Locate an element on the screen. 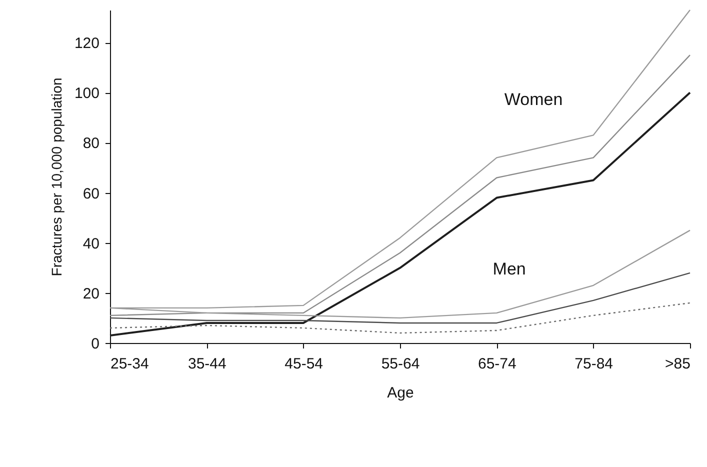 The height and width of the screenshot is (467, 707). annotation: Women is located at coordinates (533, 99).